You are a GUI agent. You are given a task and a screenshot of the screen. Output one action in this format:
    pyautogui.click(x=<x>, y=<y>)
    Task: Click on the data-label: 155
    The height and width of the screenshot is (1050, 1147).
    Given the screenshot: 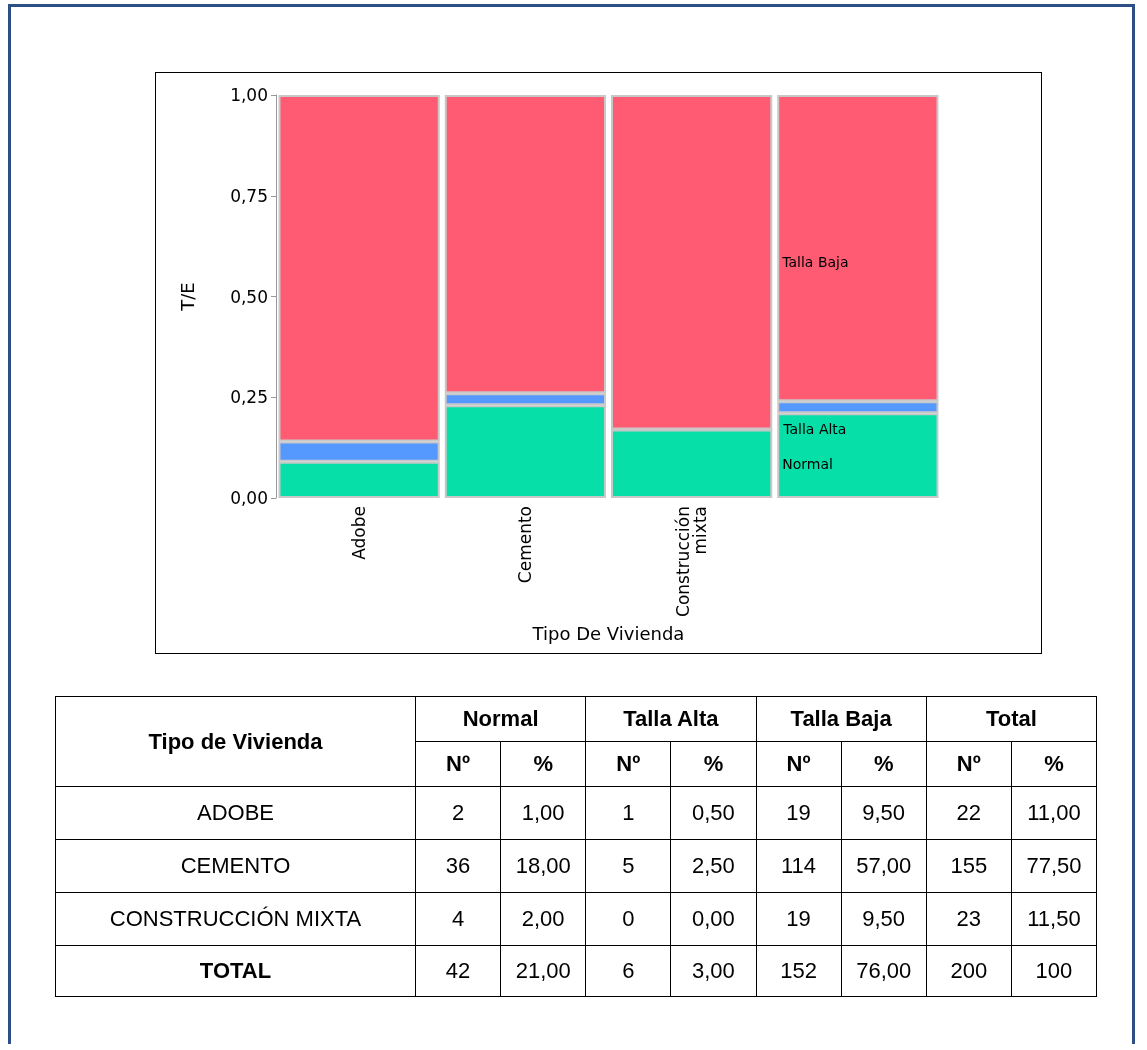 What is the action you would take?
    pyautogui.click(x=969, y=866)
    